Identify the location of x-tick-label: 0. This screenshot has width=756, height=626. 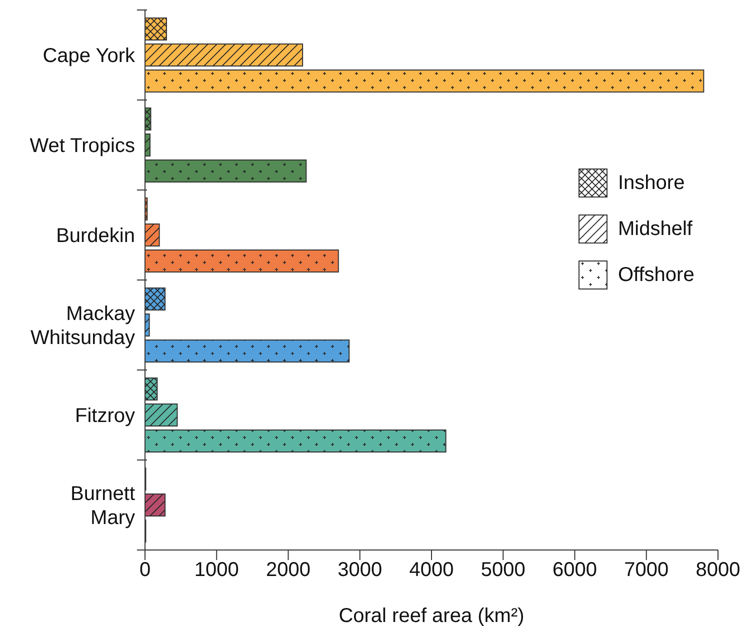
(145, 570).